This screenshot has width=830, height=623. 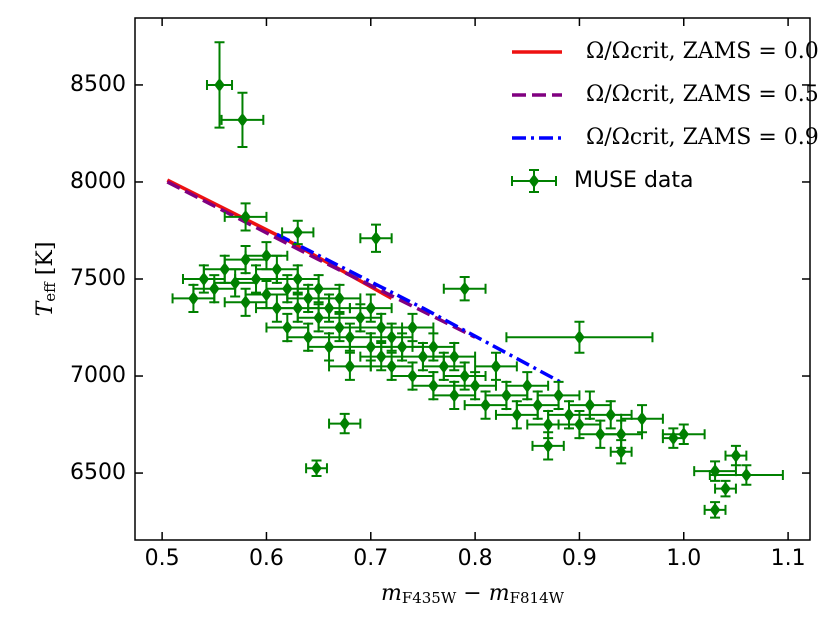 What do you see at coordinates (162, 558) in the screenshot?
I see `x-tick-label: 0.5` at bounding box center [162, 558].